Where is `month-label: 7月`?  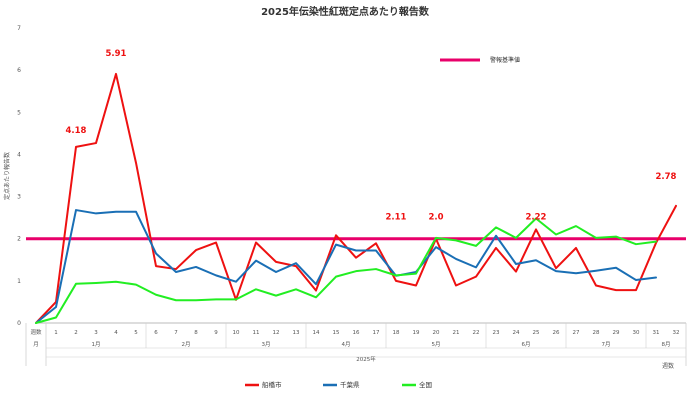 month-label: 7月 is located at coordinates (606, 344).